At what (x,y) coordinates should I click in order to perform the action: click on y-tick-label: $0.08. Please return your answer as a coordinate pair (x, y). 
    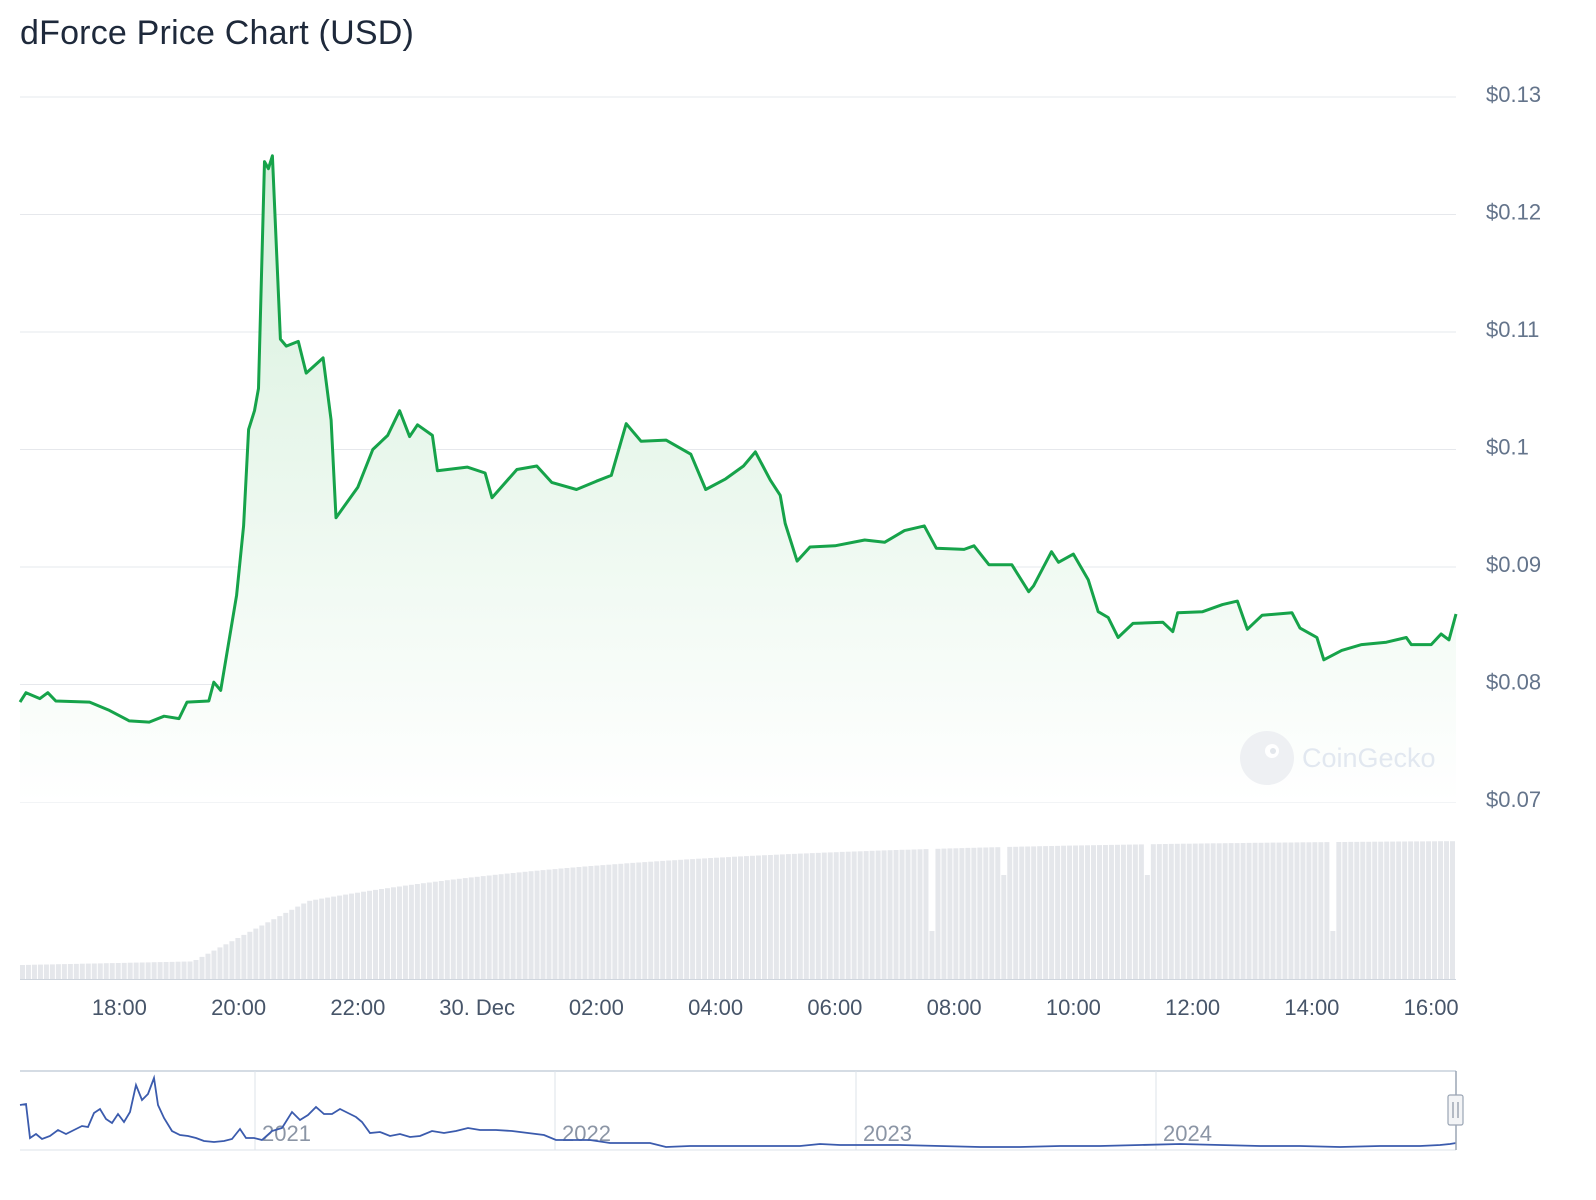
    Looking at the image, I should click on (1513, 681).